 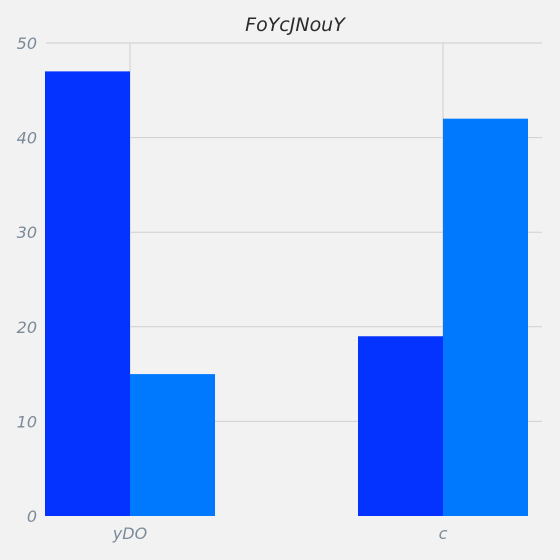 I want to click on y-tick-label: 10, so click(x=27, y=421).